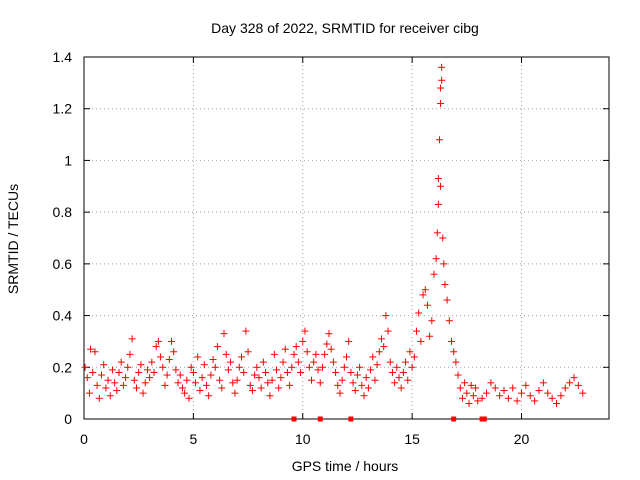  What do you see at coordinates (412, 439) in the screenshot?
I see `x-tick-label: 15` at bounding box center [412, 439].